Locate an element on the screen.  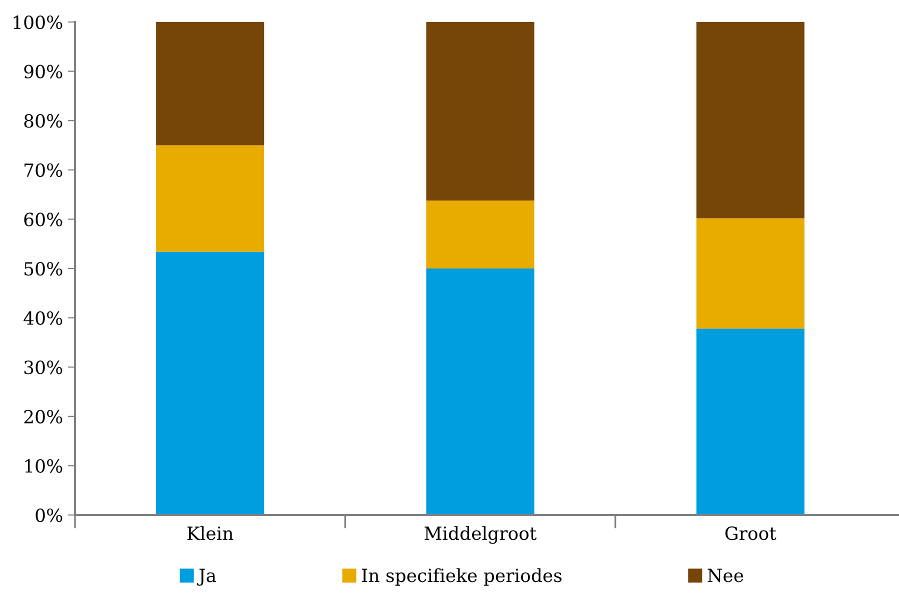
x-tick-label: Middelgroot is located at coordinates (480, 535).